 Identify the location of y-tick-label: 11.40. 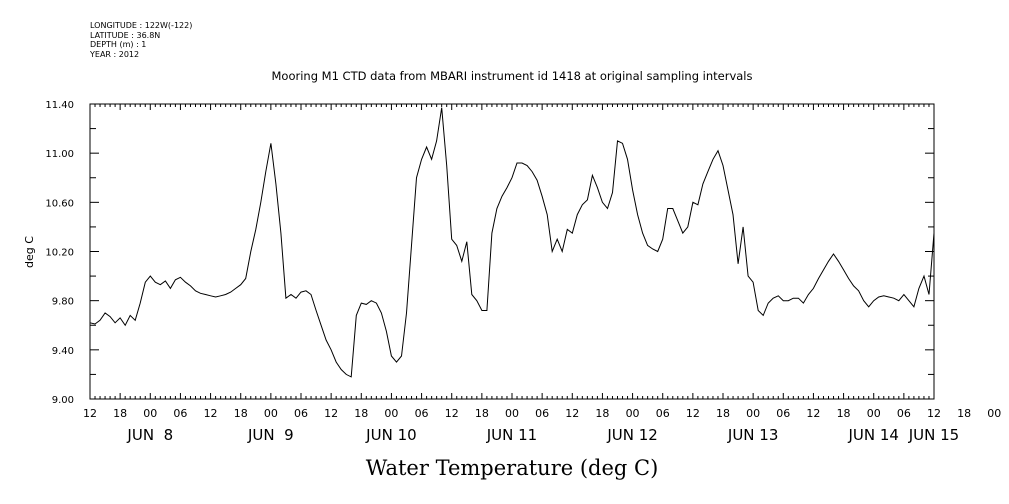
(59, 105).